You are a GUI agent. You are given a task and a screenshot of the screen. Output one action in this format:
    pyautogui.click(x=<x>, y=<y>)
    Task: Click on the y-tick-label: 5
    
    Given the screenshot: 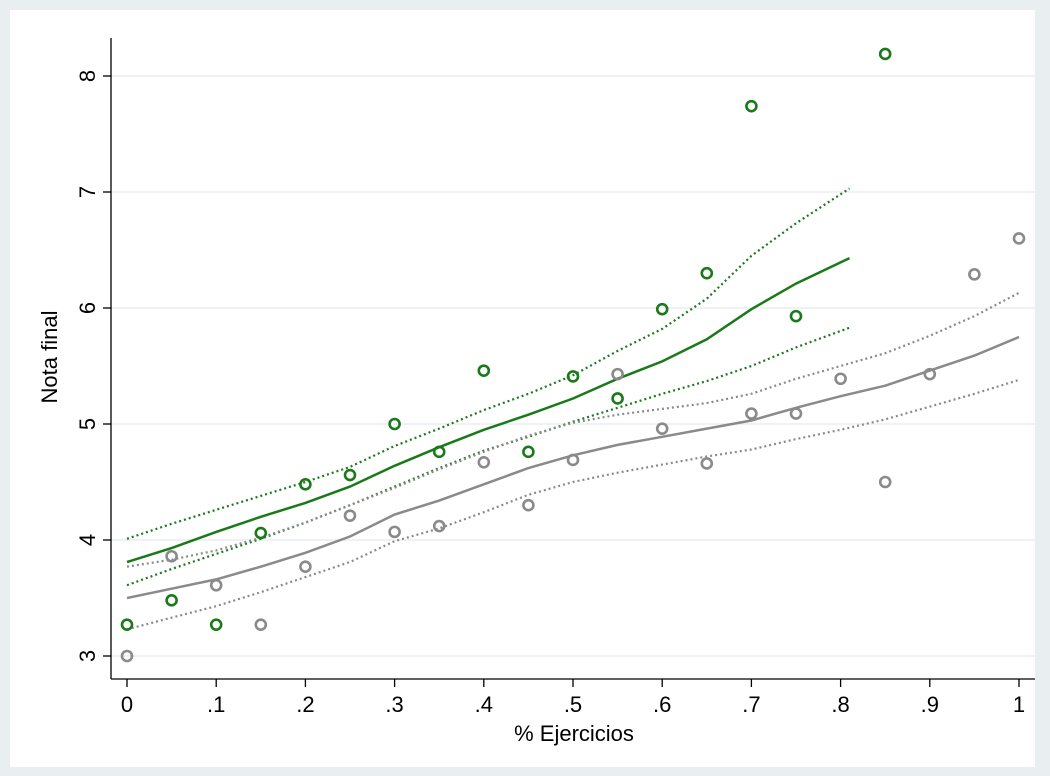 What is the action you would take?
    pyautogui.click(x=87, y=424)
    